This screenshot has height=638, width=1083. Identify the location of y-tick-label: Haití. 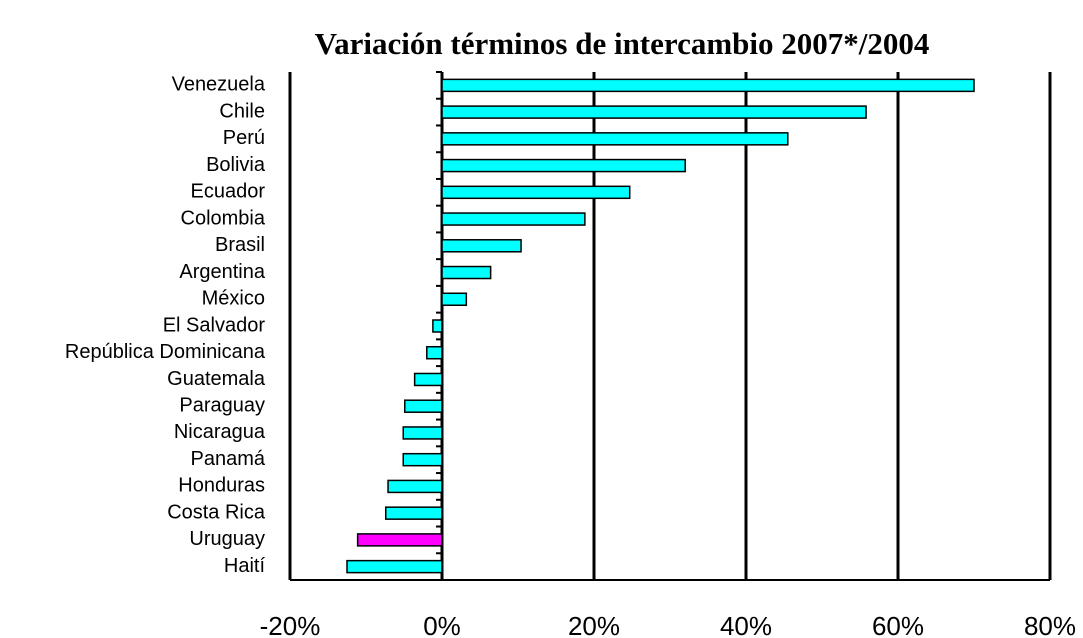
(245, 566).